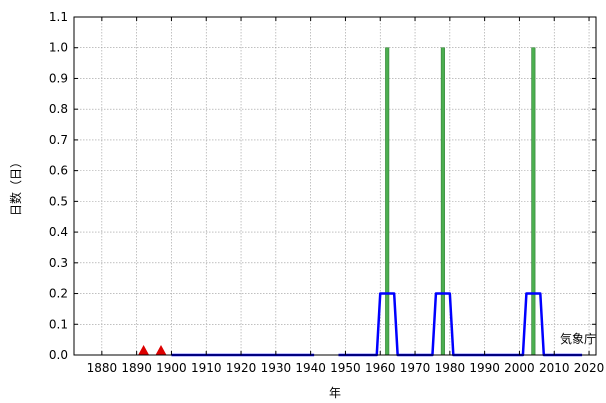  Describe the element at coordinates (58, 48) in the screenshot. I see `y-tick-label: 1.0` at that location.